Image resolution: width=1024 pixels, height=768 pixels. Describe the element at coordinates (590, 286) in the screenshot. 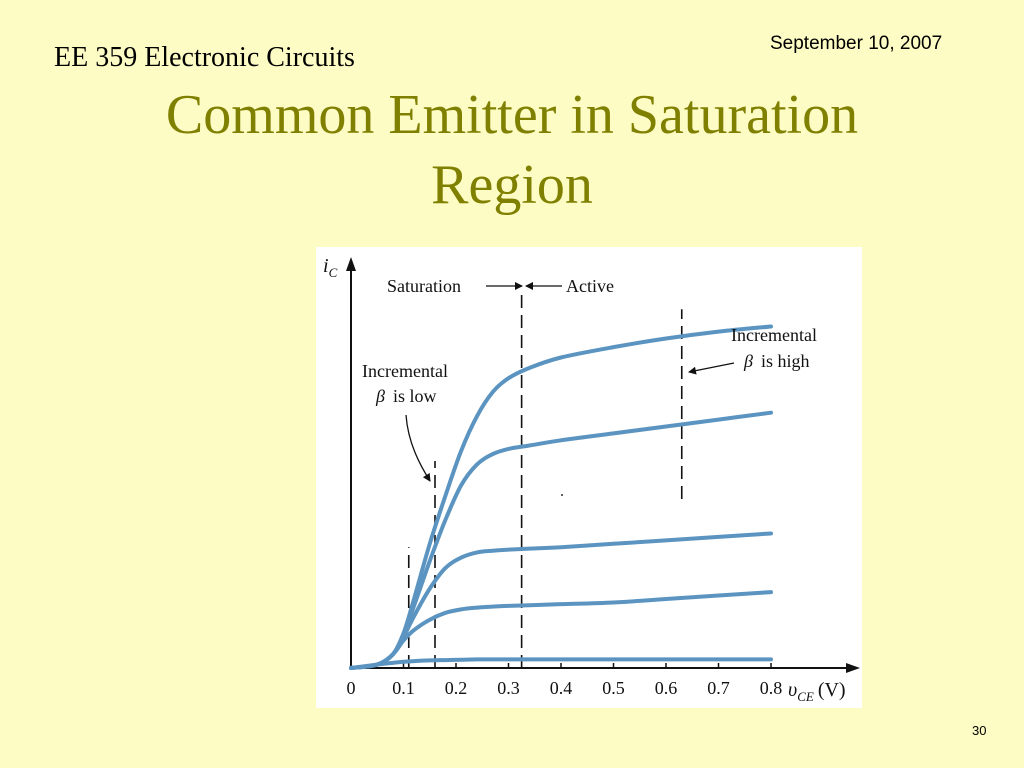

I see `active-label: Active` at that location.